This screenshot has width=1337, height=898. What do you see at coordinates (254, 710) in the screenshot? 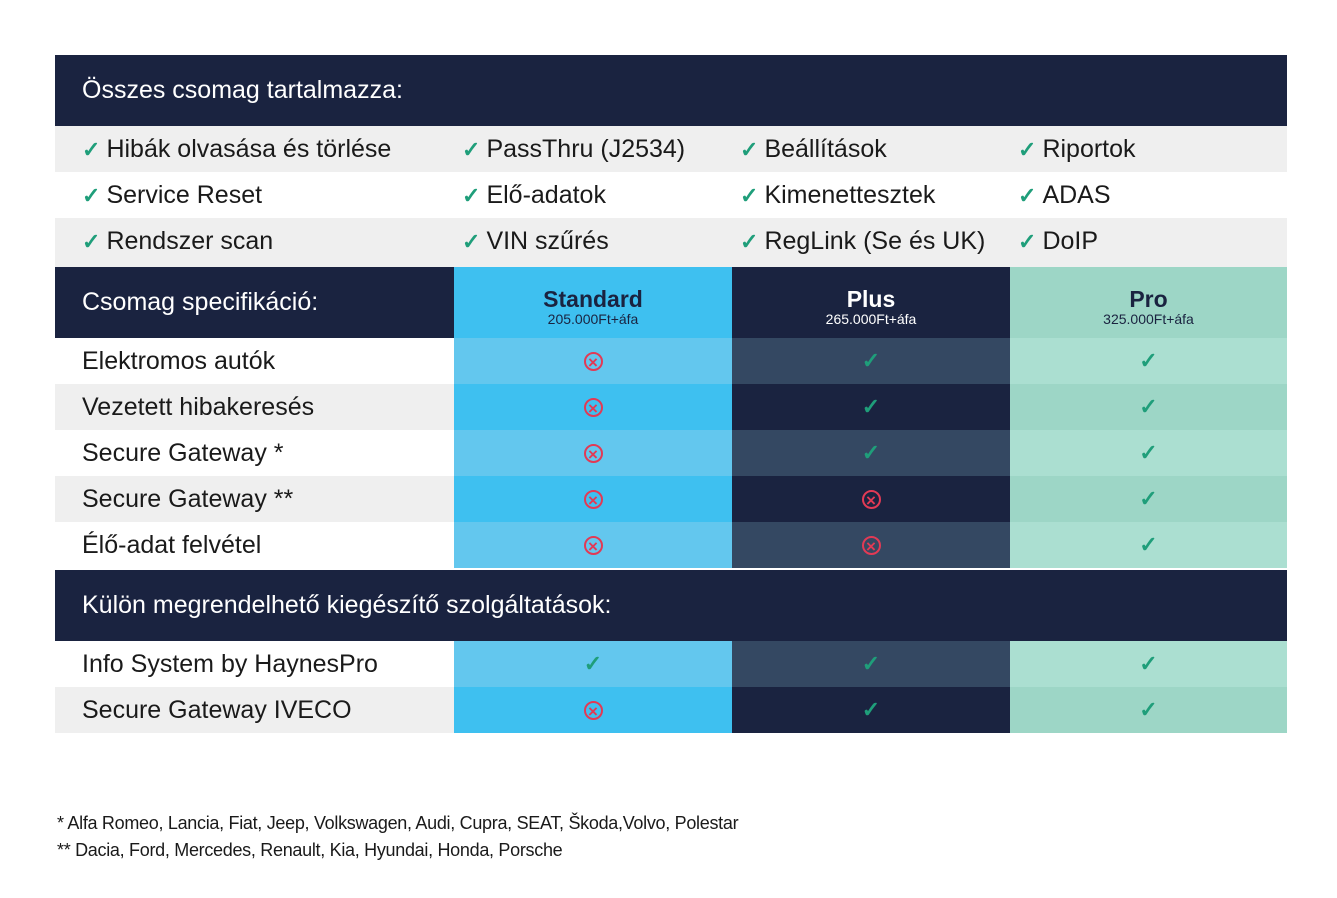
I see `feature-label: Secure Gateway IVECO` at bounding box center [254, 710].